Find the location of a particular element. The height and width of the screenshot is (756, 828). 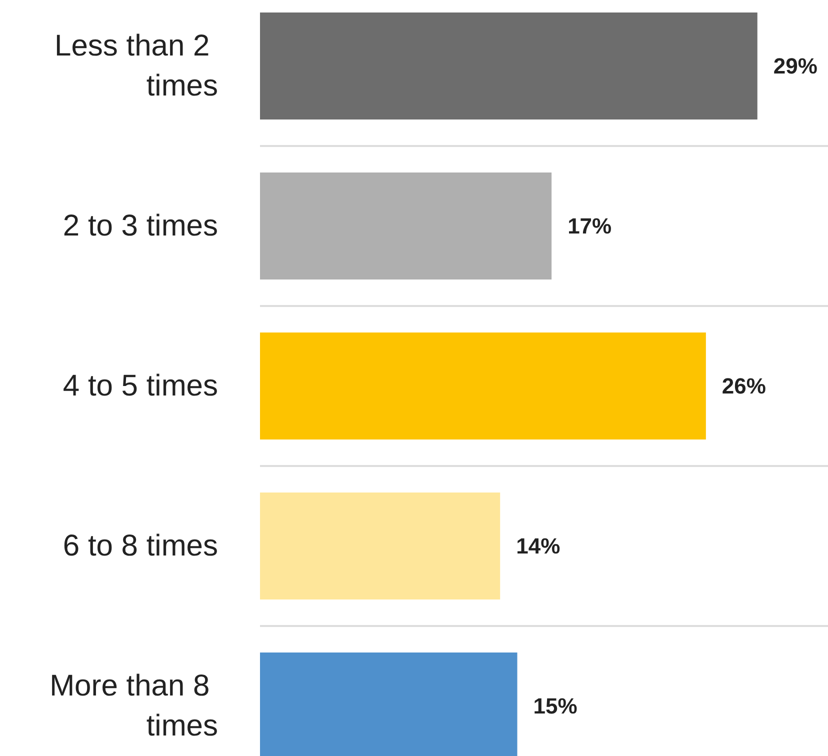

y-tick-label: Less than 2 times is located at coordinates (136, 66).